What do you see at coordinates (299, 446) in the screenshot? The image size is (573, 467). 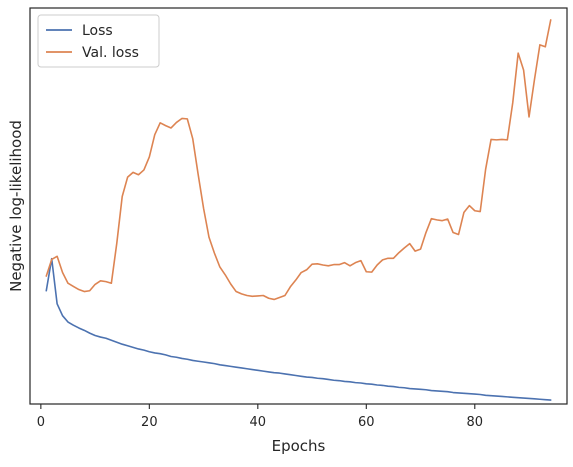 I see `x-axis-label: Epochs` at bounding box center [299, 446].